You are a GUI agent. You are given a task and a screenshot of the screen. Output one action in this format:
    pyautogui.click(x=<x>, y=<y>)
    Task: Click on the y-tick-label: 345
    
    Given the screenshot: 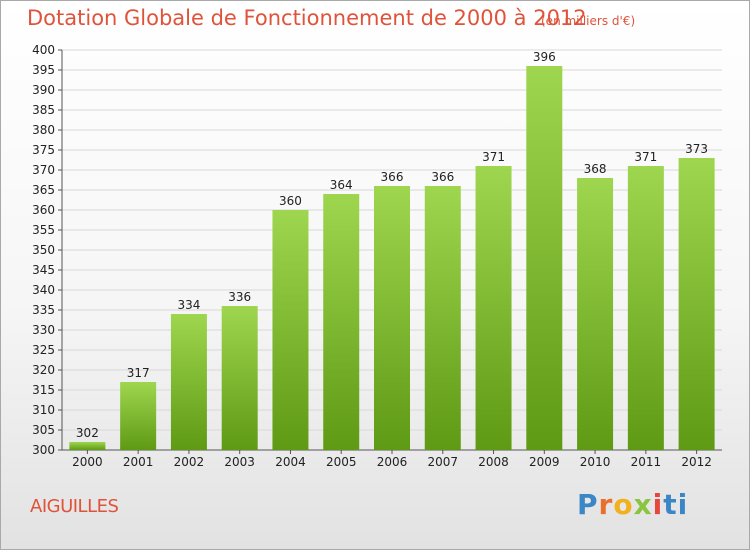 What is the action you would take?
    pyautogui.click(x=43, y=270)
    